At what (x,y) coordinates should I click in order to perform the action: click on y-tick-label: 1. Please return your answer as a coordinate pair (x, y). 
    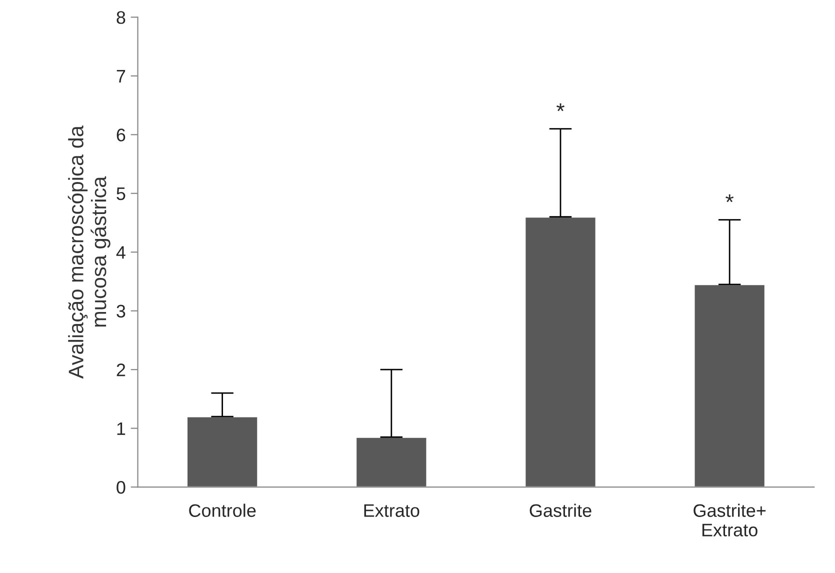
    Looking at the image, I should click on (121, 428).